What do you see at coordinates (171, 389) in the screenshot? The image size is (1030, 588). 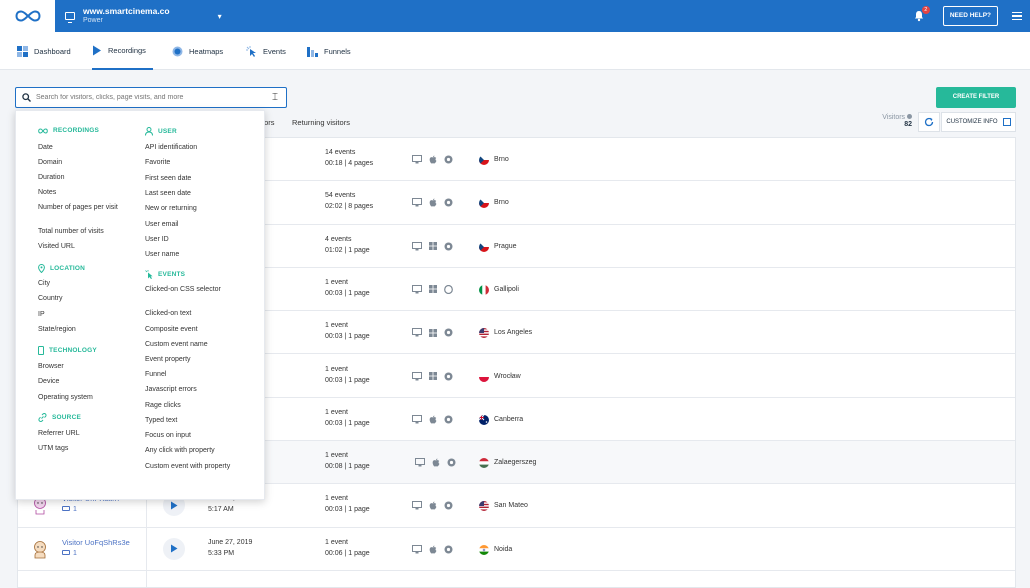 I see `filter-option-events: Javascript errors` at bounding box center [171, 389].